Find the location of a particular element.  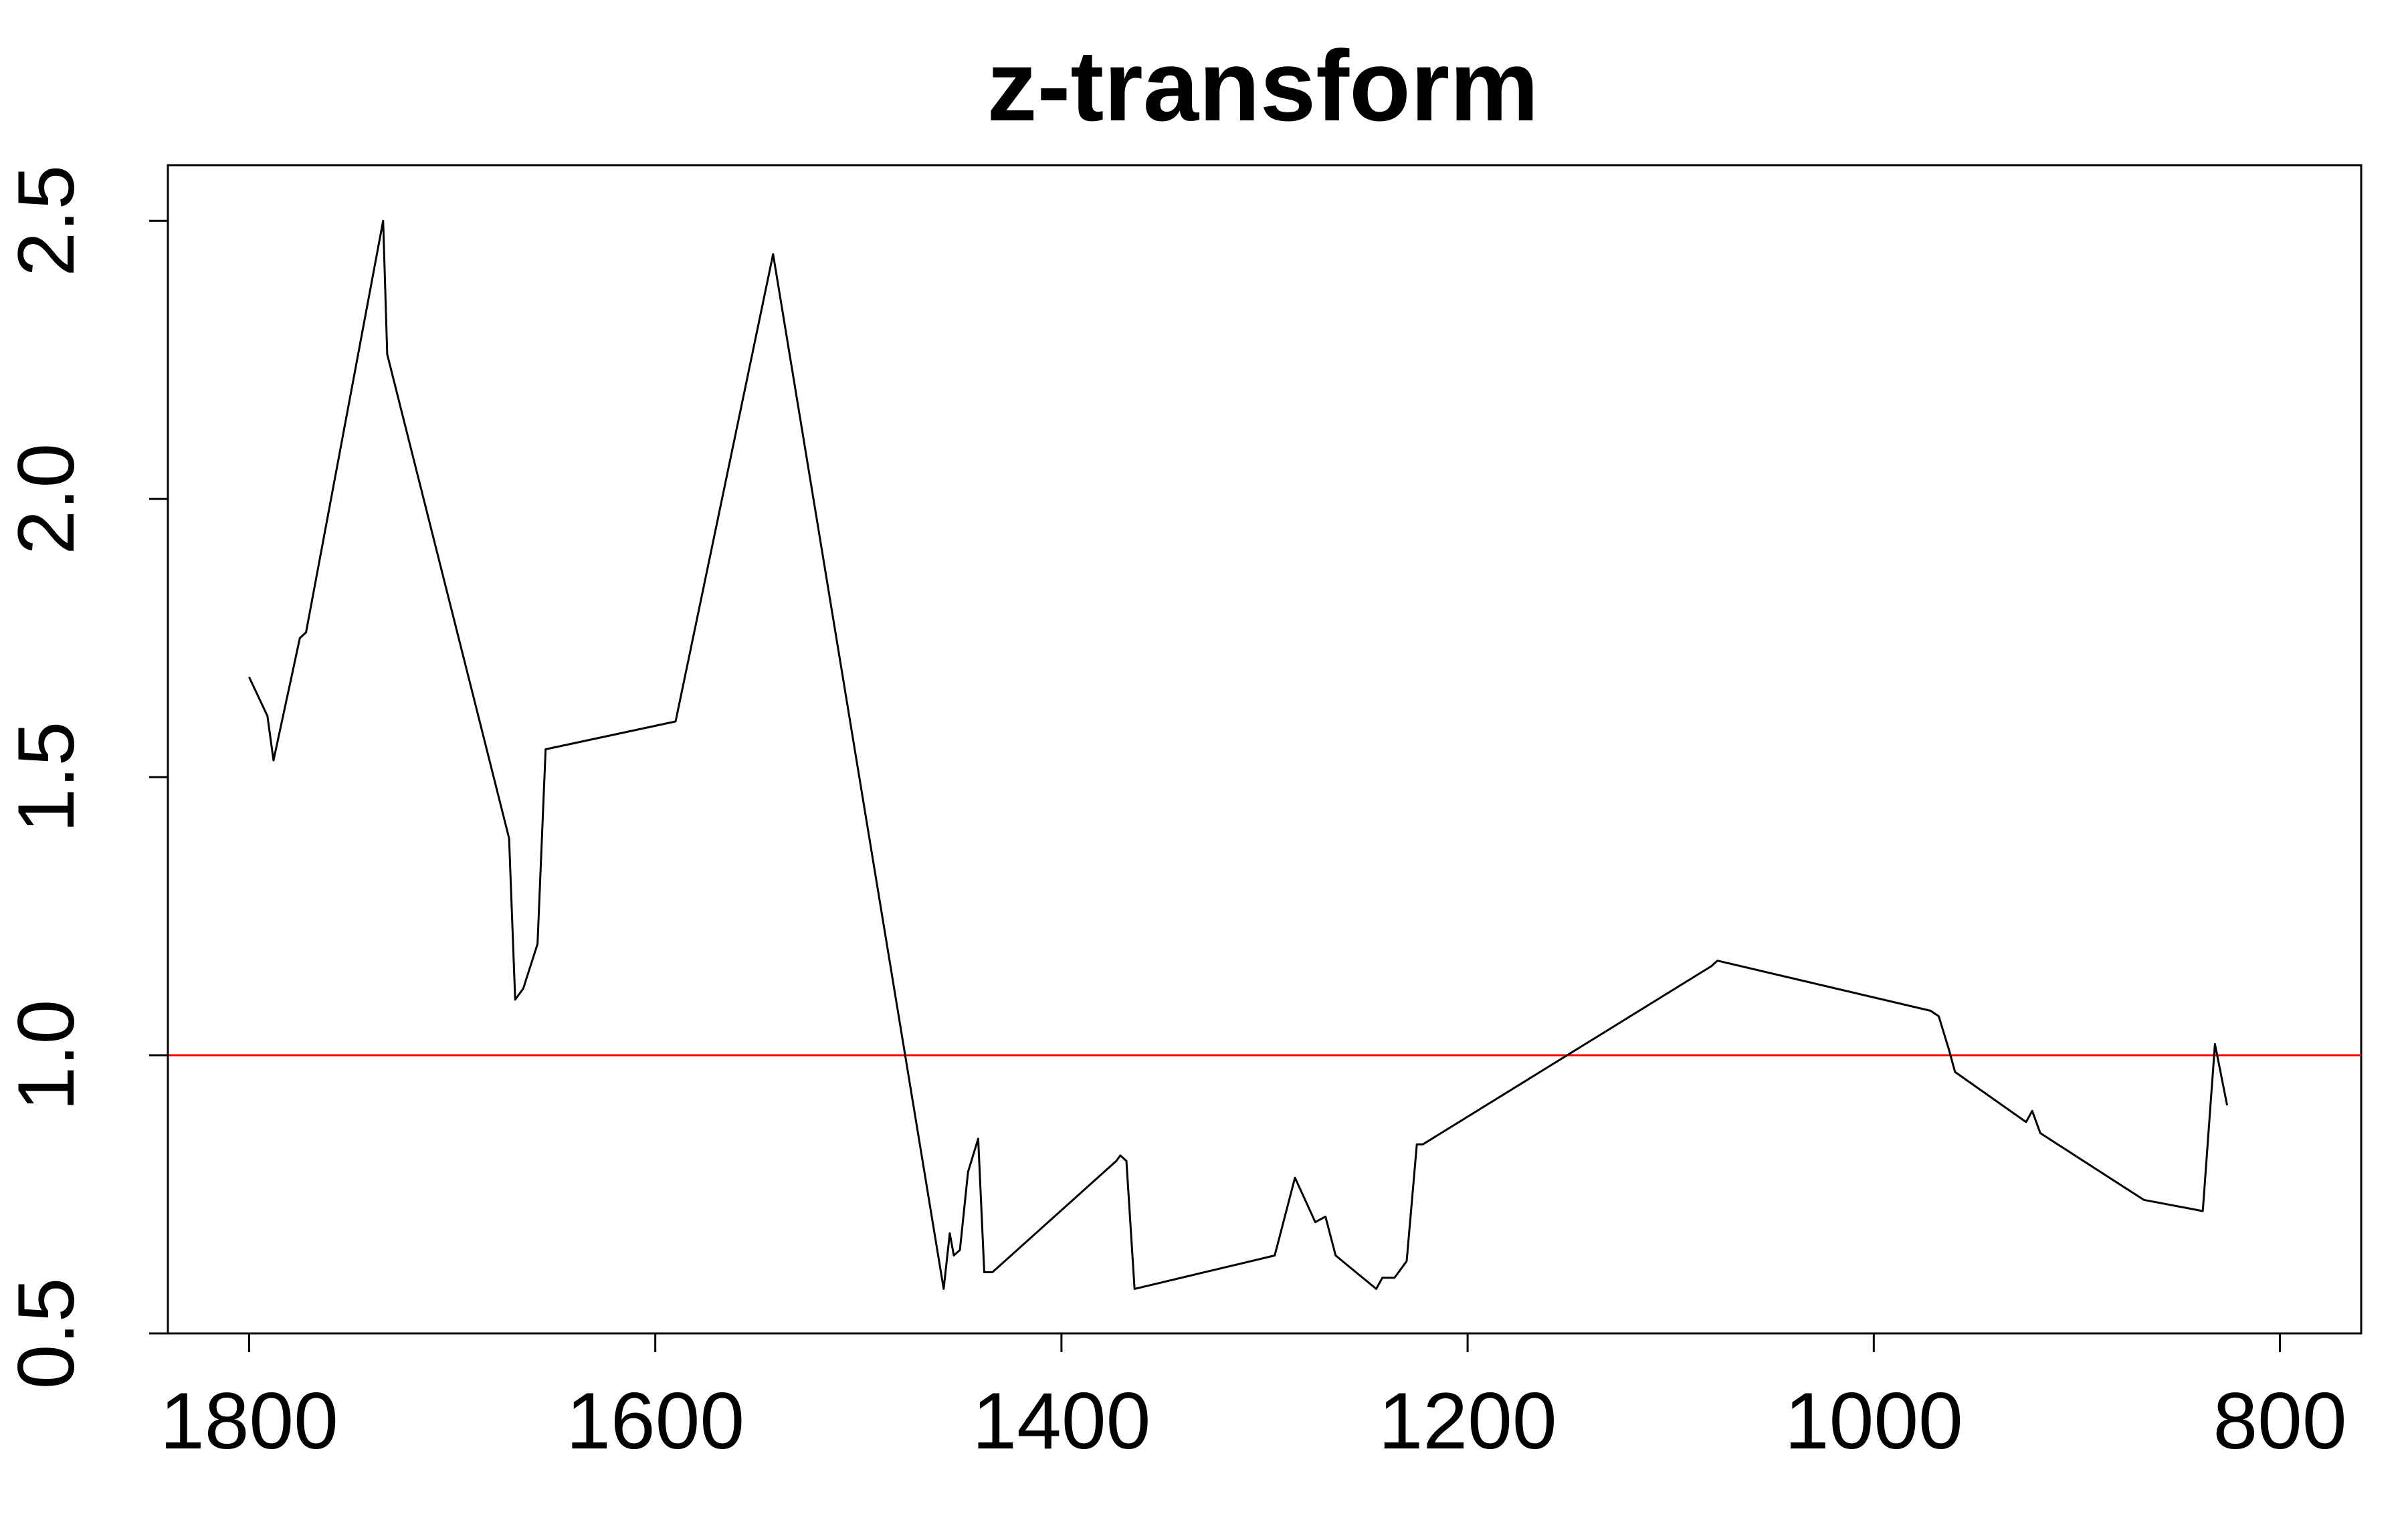

y-tick-label: 1.5 is located at coordinates (46, 777).